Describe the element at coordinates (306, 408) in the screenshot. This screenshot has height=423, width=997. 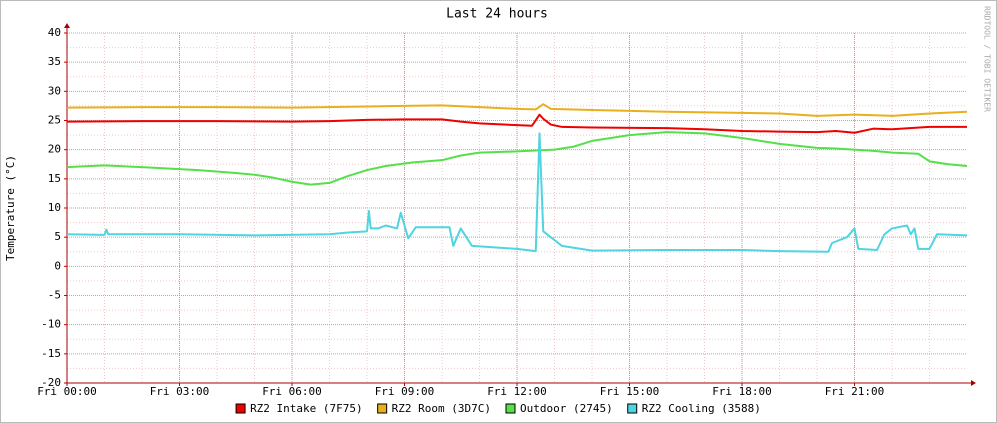
I see `legend-label: RZ2 Intake (7F75)` at that location.